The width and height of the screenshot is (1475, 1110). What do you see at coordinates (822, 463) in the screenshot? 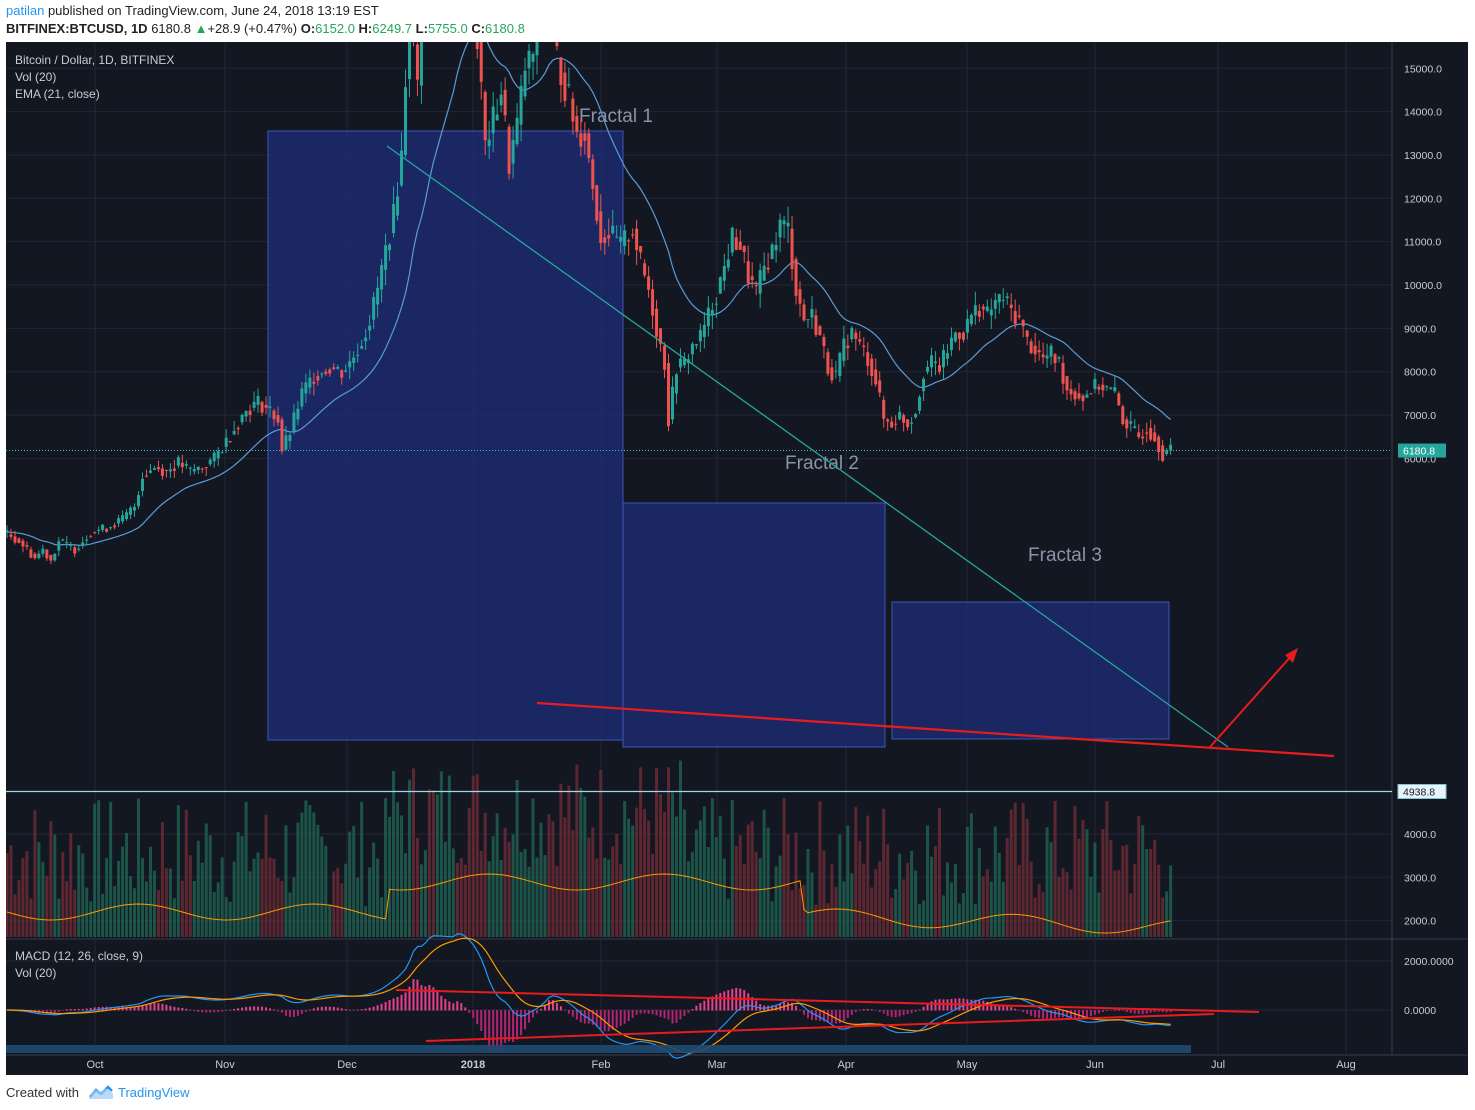
I see `fractal-label: Fractal 2` at bounding box center [822, 463].